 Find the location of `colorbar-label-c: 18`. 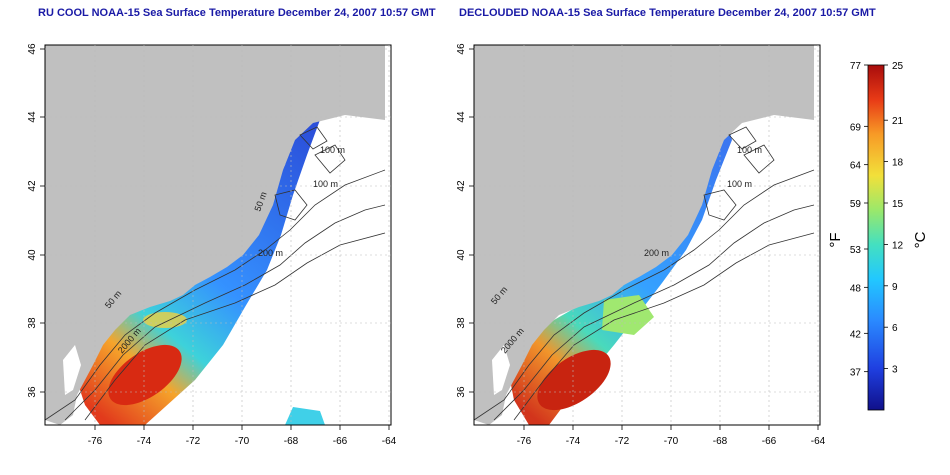

colorbar-label-c: 18 is located at coordinates (898, 163).